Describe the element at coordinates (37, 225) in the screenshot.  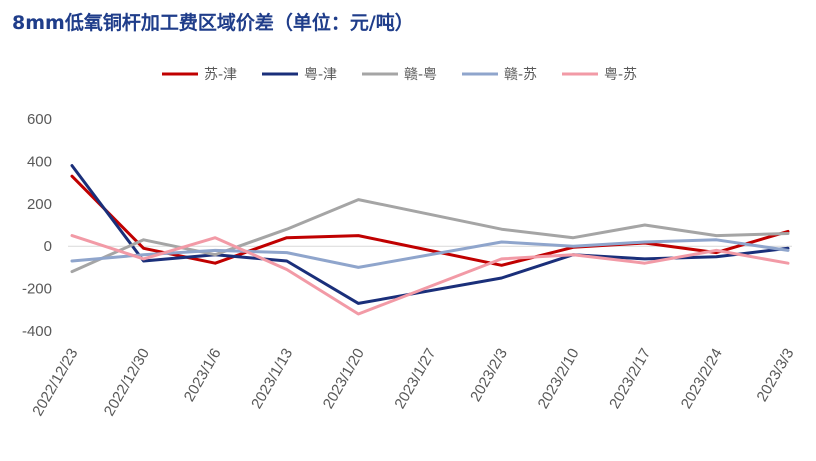
I see `y-axis: 600 400 200 0 -200 -400` at that location.